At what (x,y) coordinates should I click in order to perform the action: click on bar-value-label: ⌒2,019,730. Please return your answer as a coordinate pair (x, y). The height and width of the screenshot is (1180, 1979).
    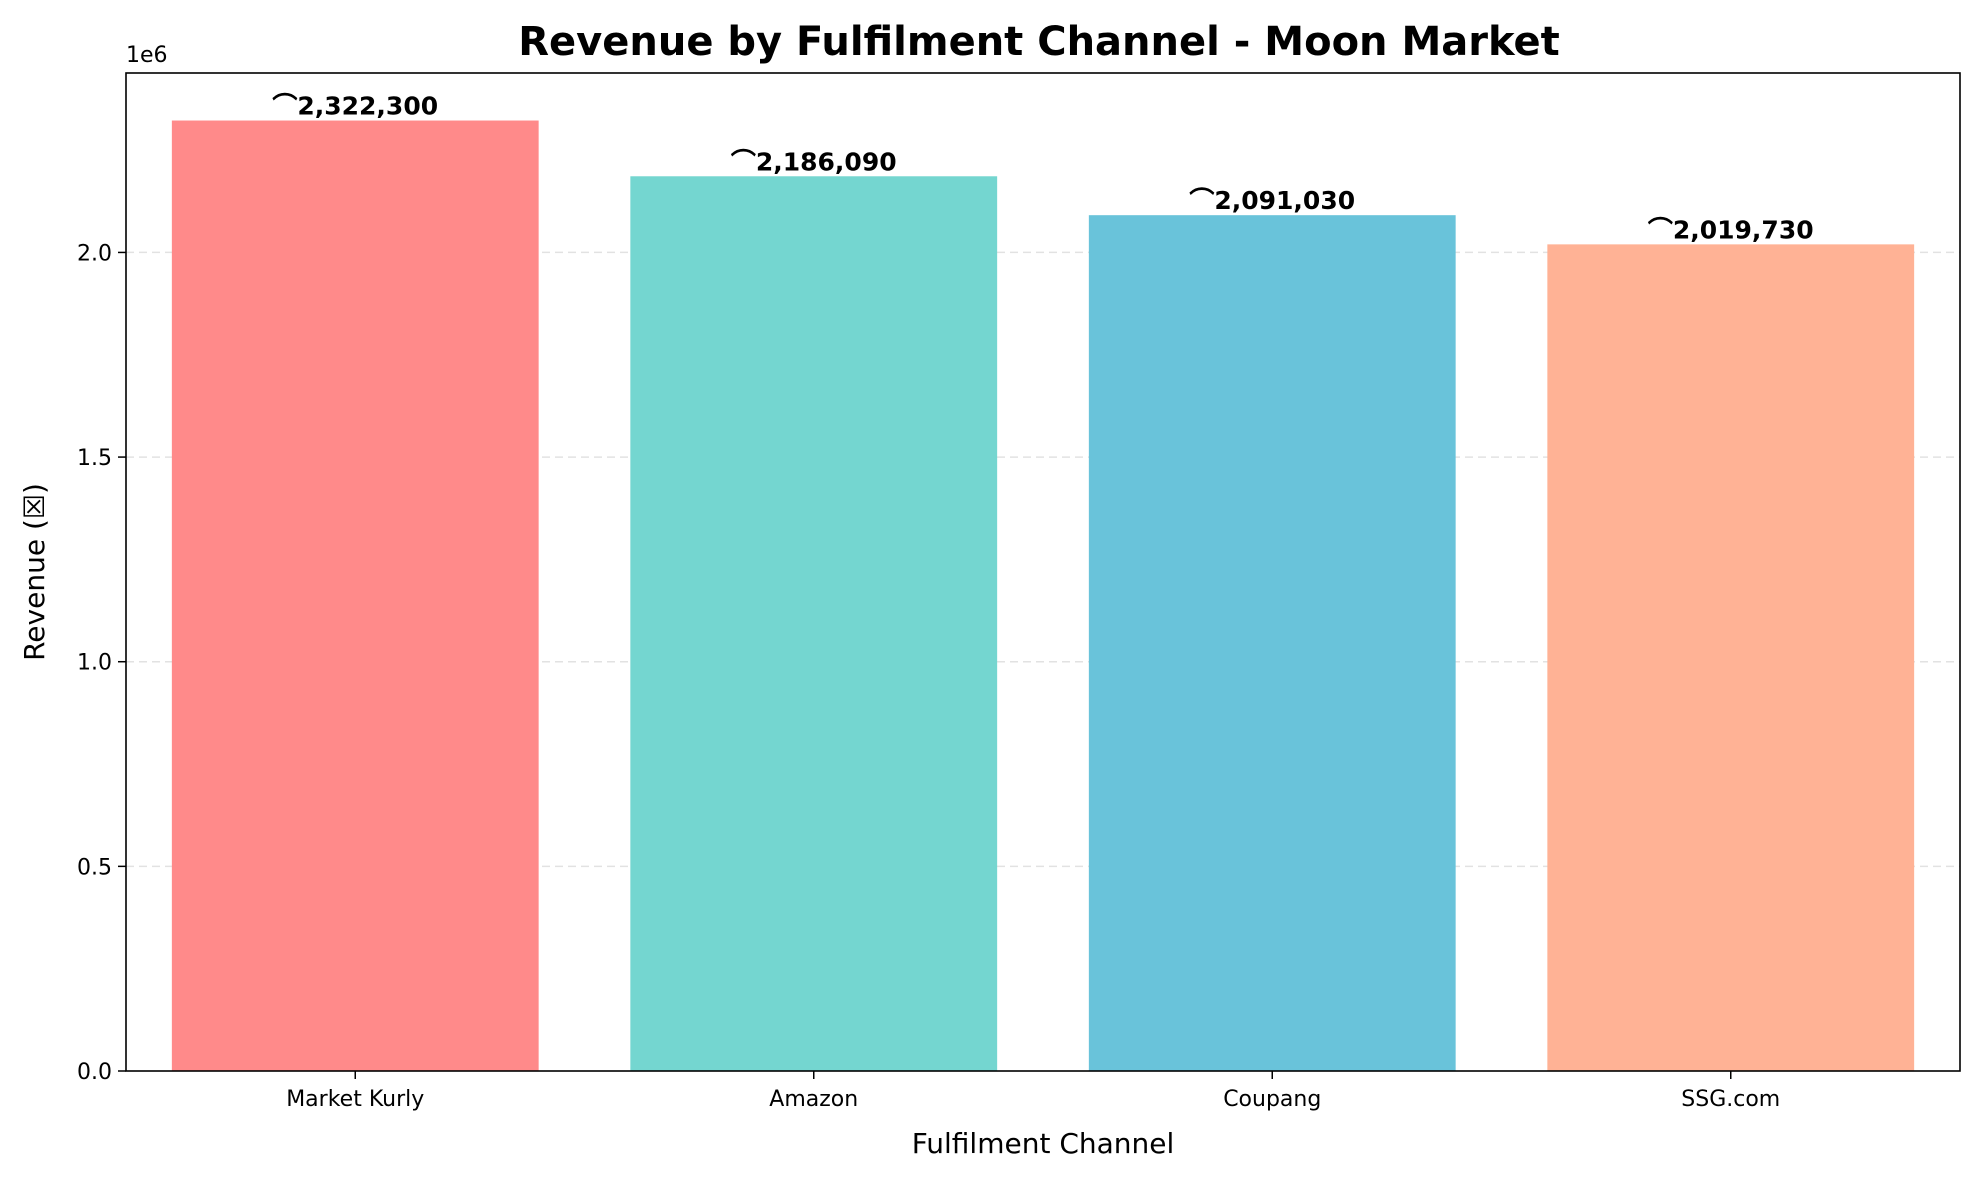
    Looking at the image, I should click on (1731, 229).